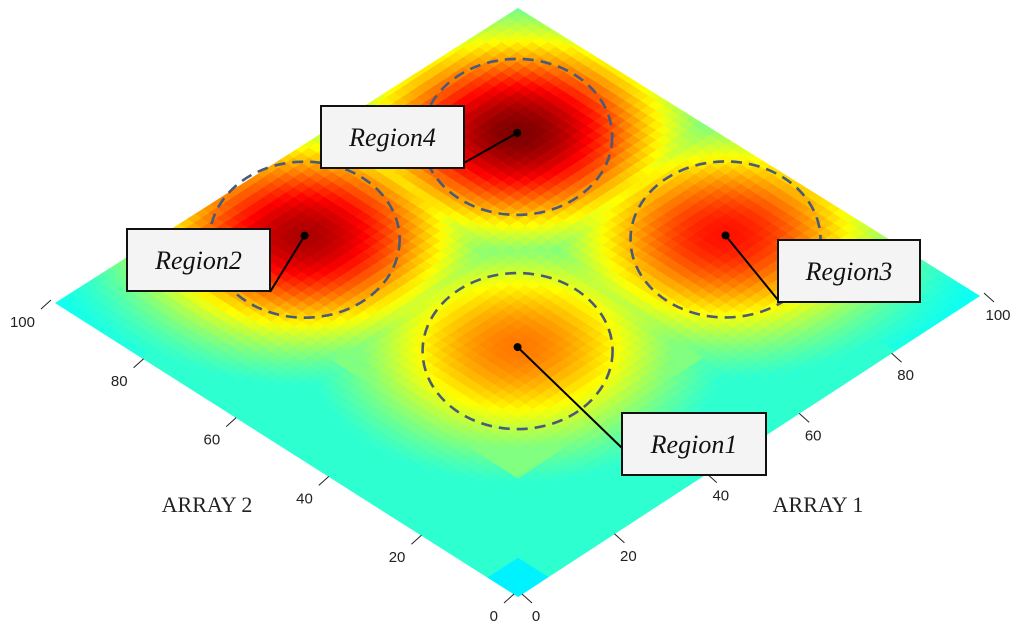  Describe the element at coordinates (720, 496) in the screenshot. I see `x-tick-label: 40` at that location.